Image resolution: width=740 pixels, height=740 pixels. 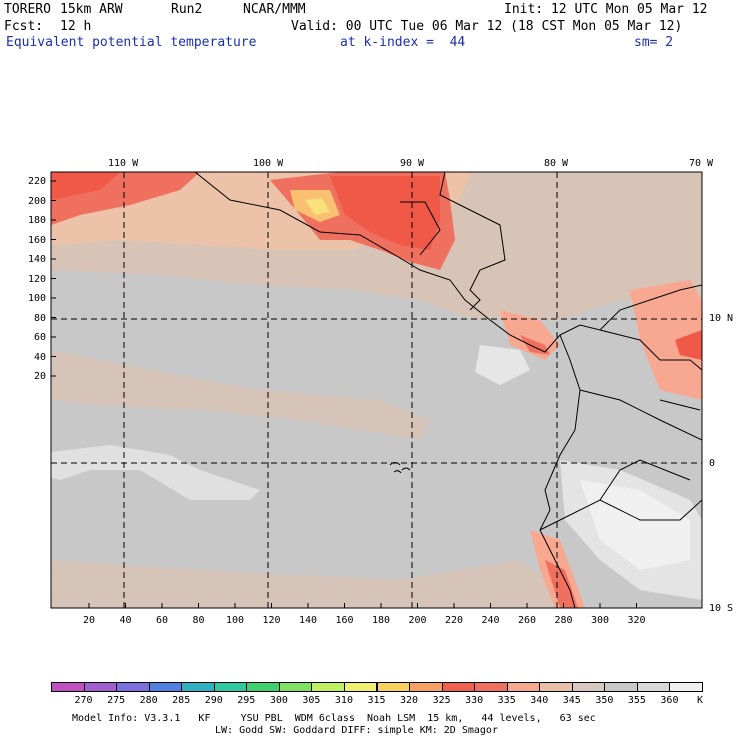 What do you see at coordinates (123, 163) in the screenshot?
I see `lon-label-110w: 110 W` at bounding box center [123, 163].